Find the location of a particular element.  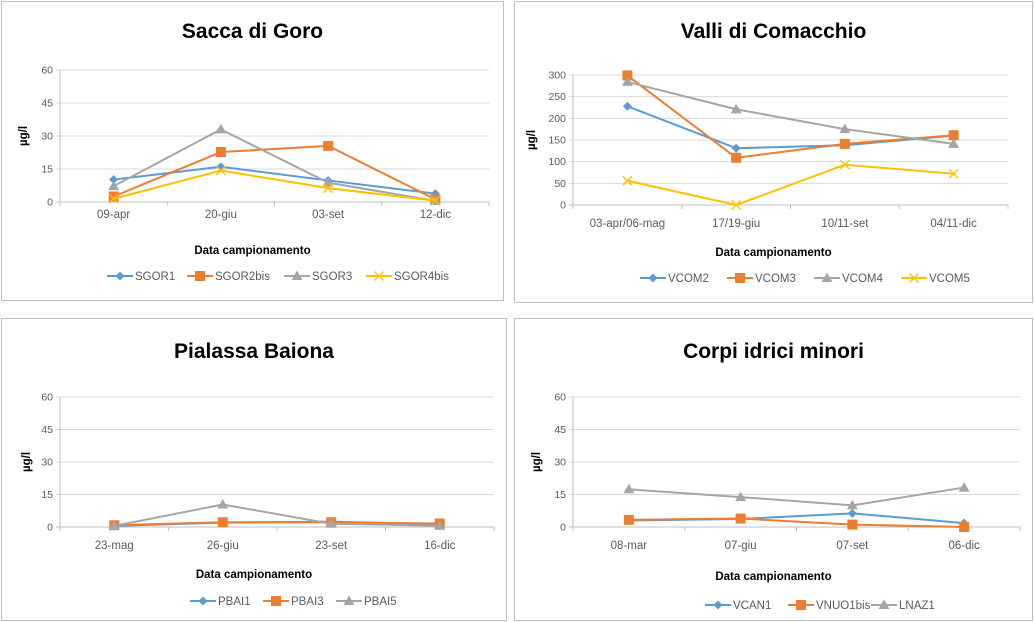

legend-label: SGOR4bis is located at coordinates (421, 277).